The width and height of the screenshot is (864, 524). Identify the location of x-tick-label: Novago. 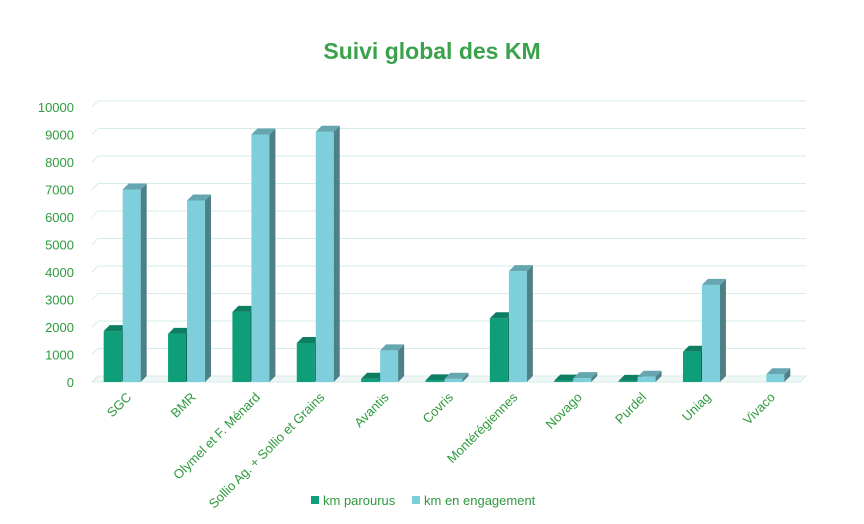
(564, 411).